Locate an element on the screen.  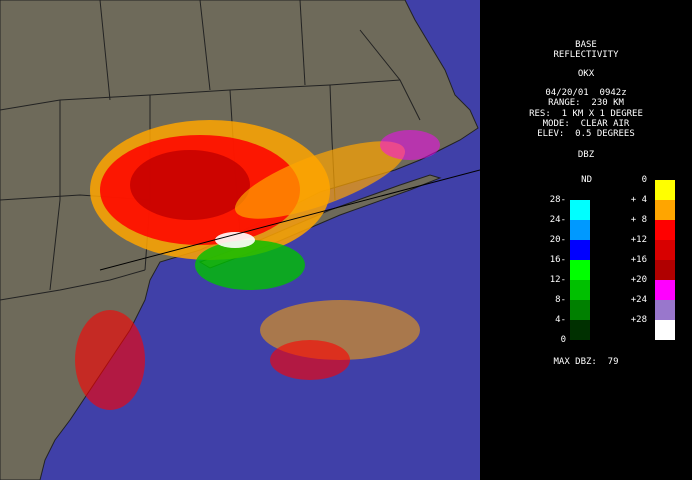
precip-label: +16 is located at coordinates (638, 260).